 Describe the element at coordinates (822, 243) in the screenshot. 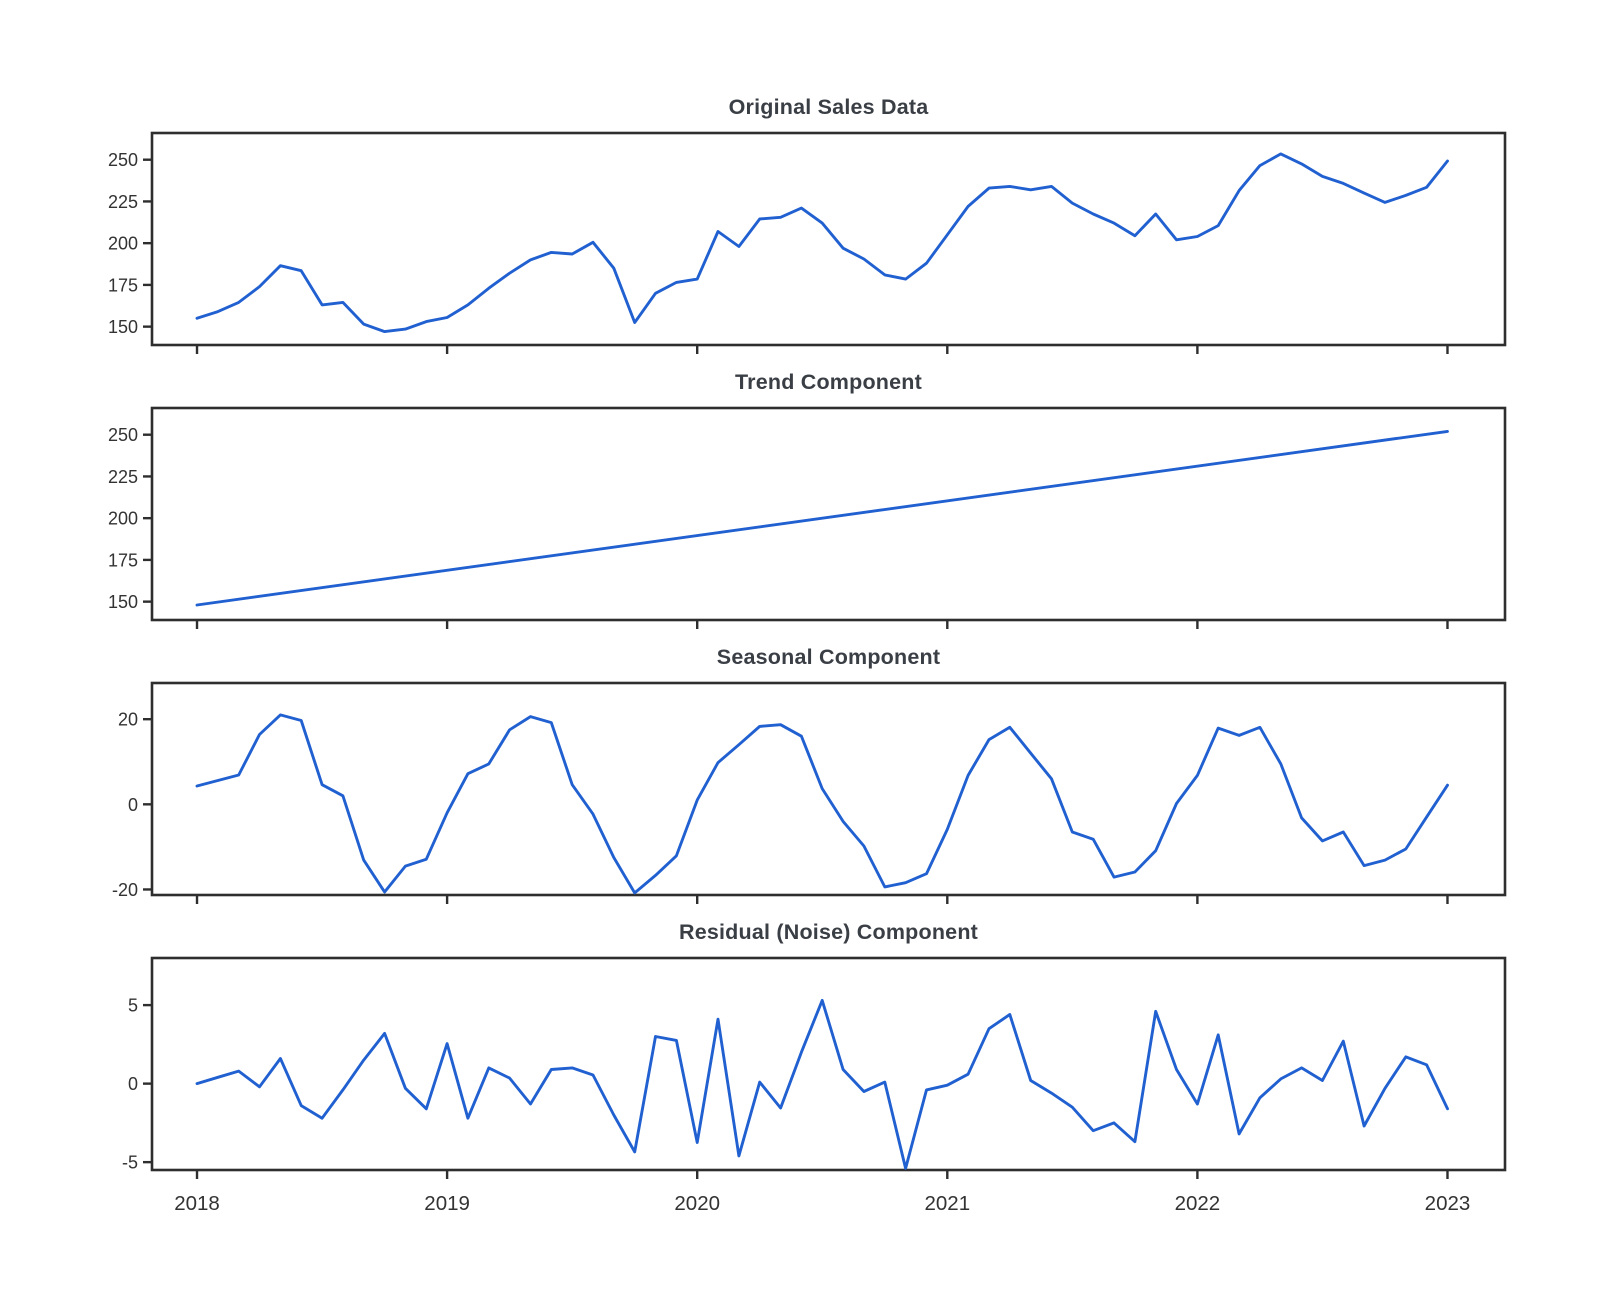

I see `original-sales-line` at that location.